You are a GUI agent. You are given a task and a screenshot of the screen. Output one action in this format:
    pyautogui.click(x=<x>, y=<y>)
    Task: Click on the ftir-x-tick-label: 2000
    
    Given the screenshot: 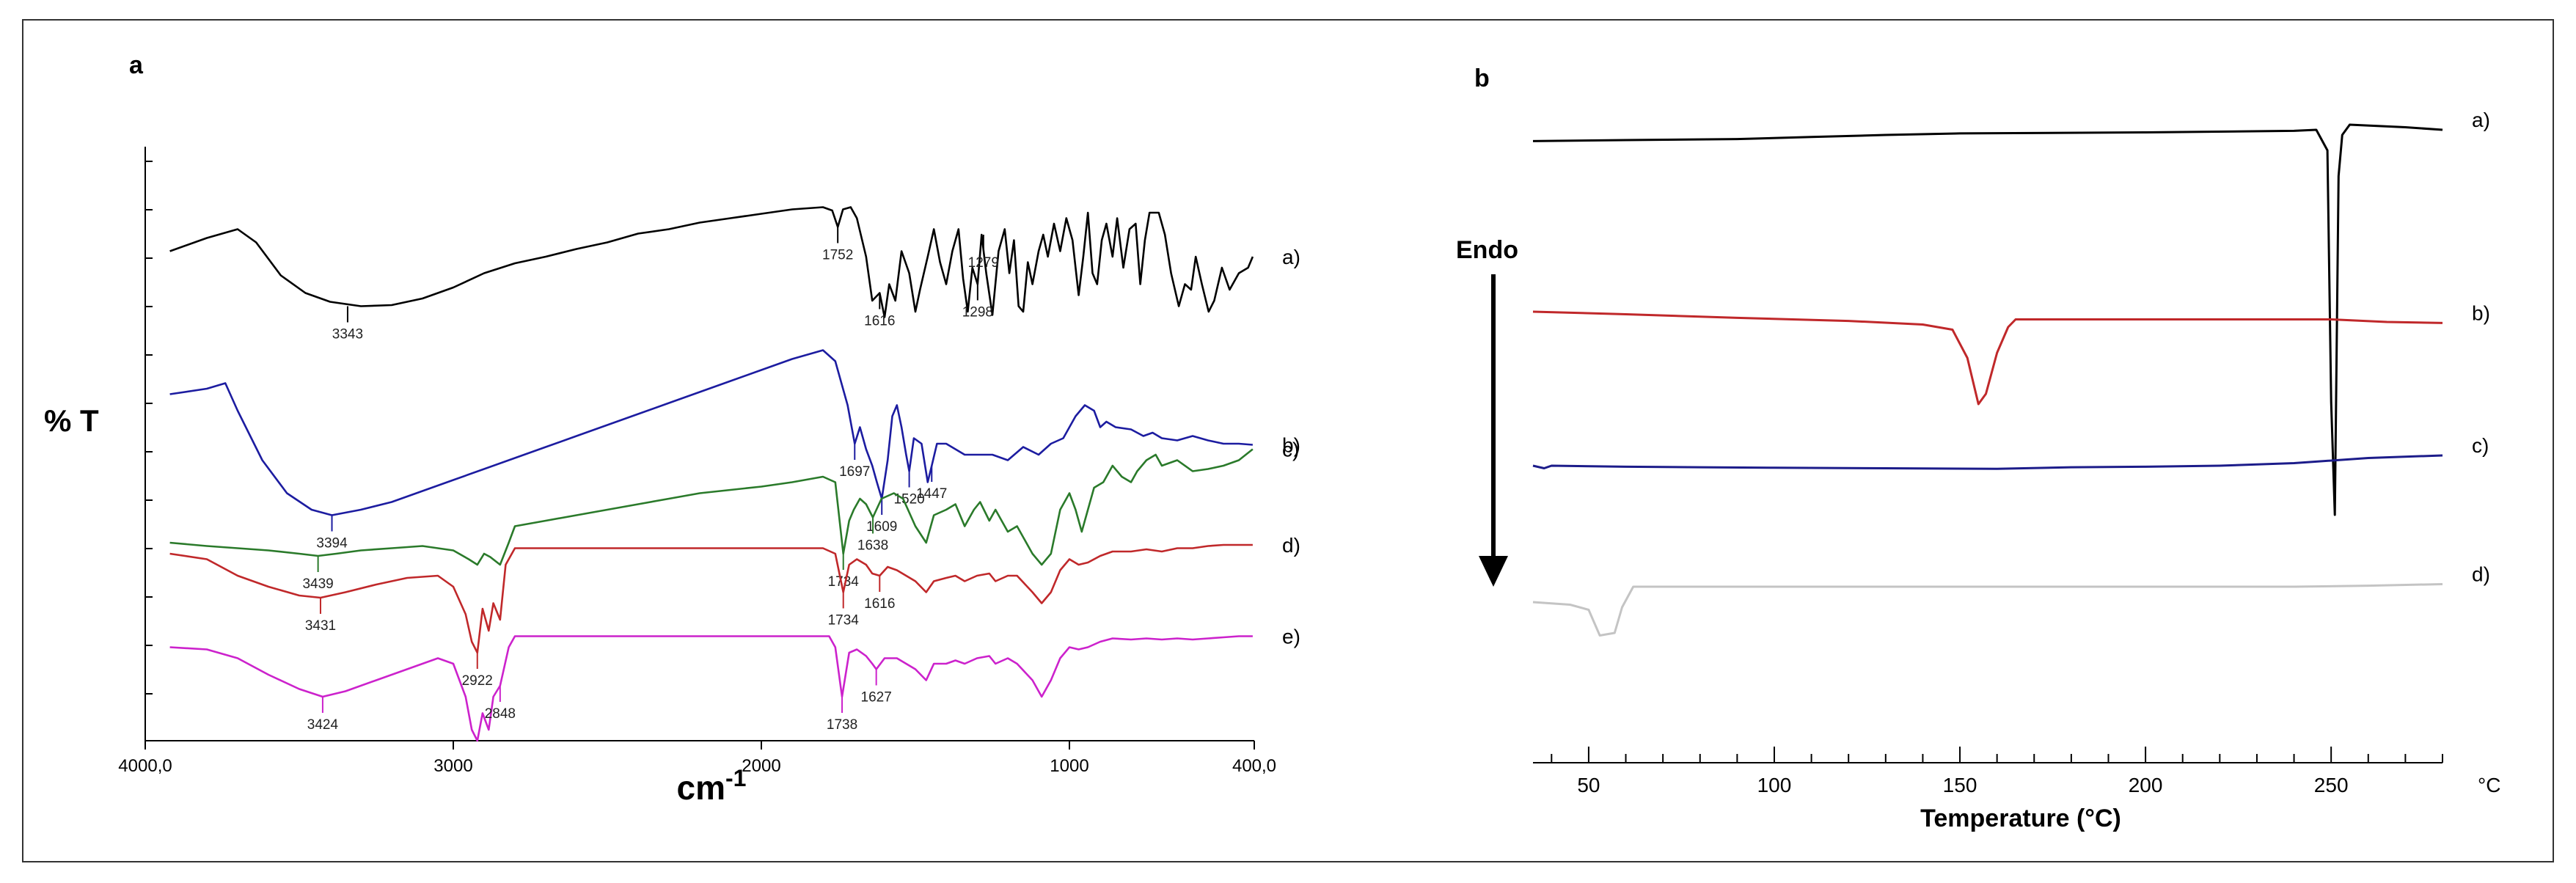 What is the action you would take?
    pyautogui.click(x=761, y=766)
    